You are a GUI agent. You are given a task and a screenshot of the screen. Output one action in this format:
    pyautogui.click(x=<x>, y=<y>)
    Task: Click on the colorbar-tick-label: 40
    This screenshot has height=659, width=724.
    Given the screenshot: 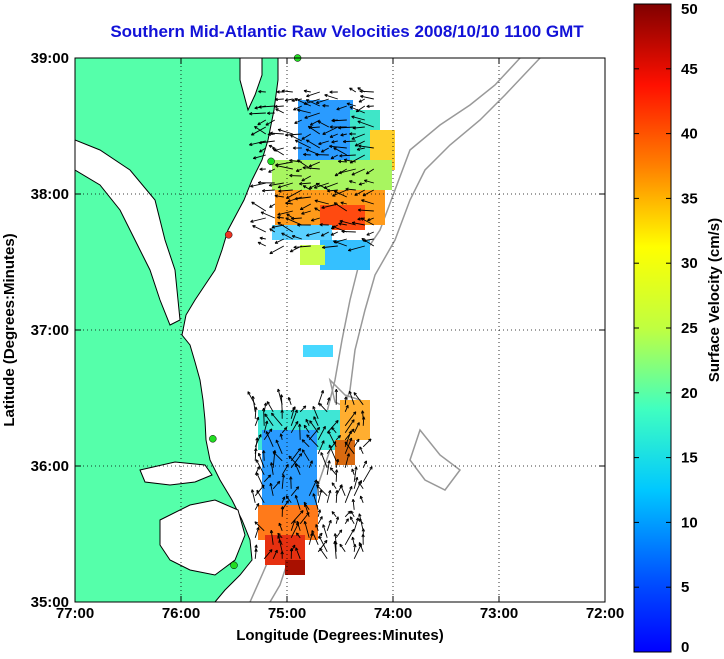 What is the action you would take?
    pyautogui.click(x=689, y=134)
    